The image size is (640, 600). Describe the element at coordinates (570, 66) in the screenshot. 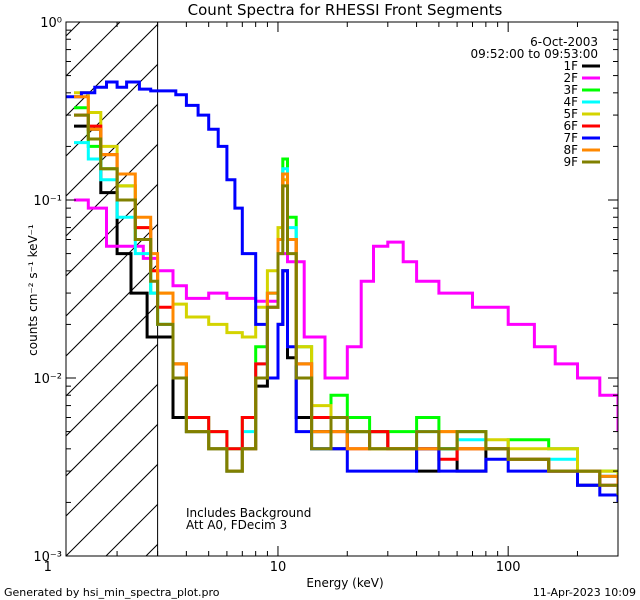

I see `legend-label-1f: 1F` at that location.